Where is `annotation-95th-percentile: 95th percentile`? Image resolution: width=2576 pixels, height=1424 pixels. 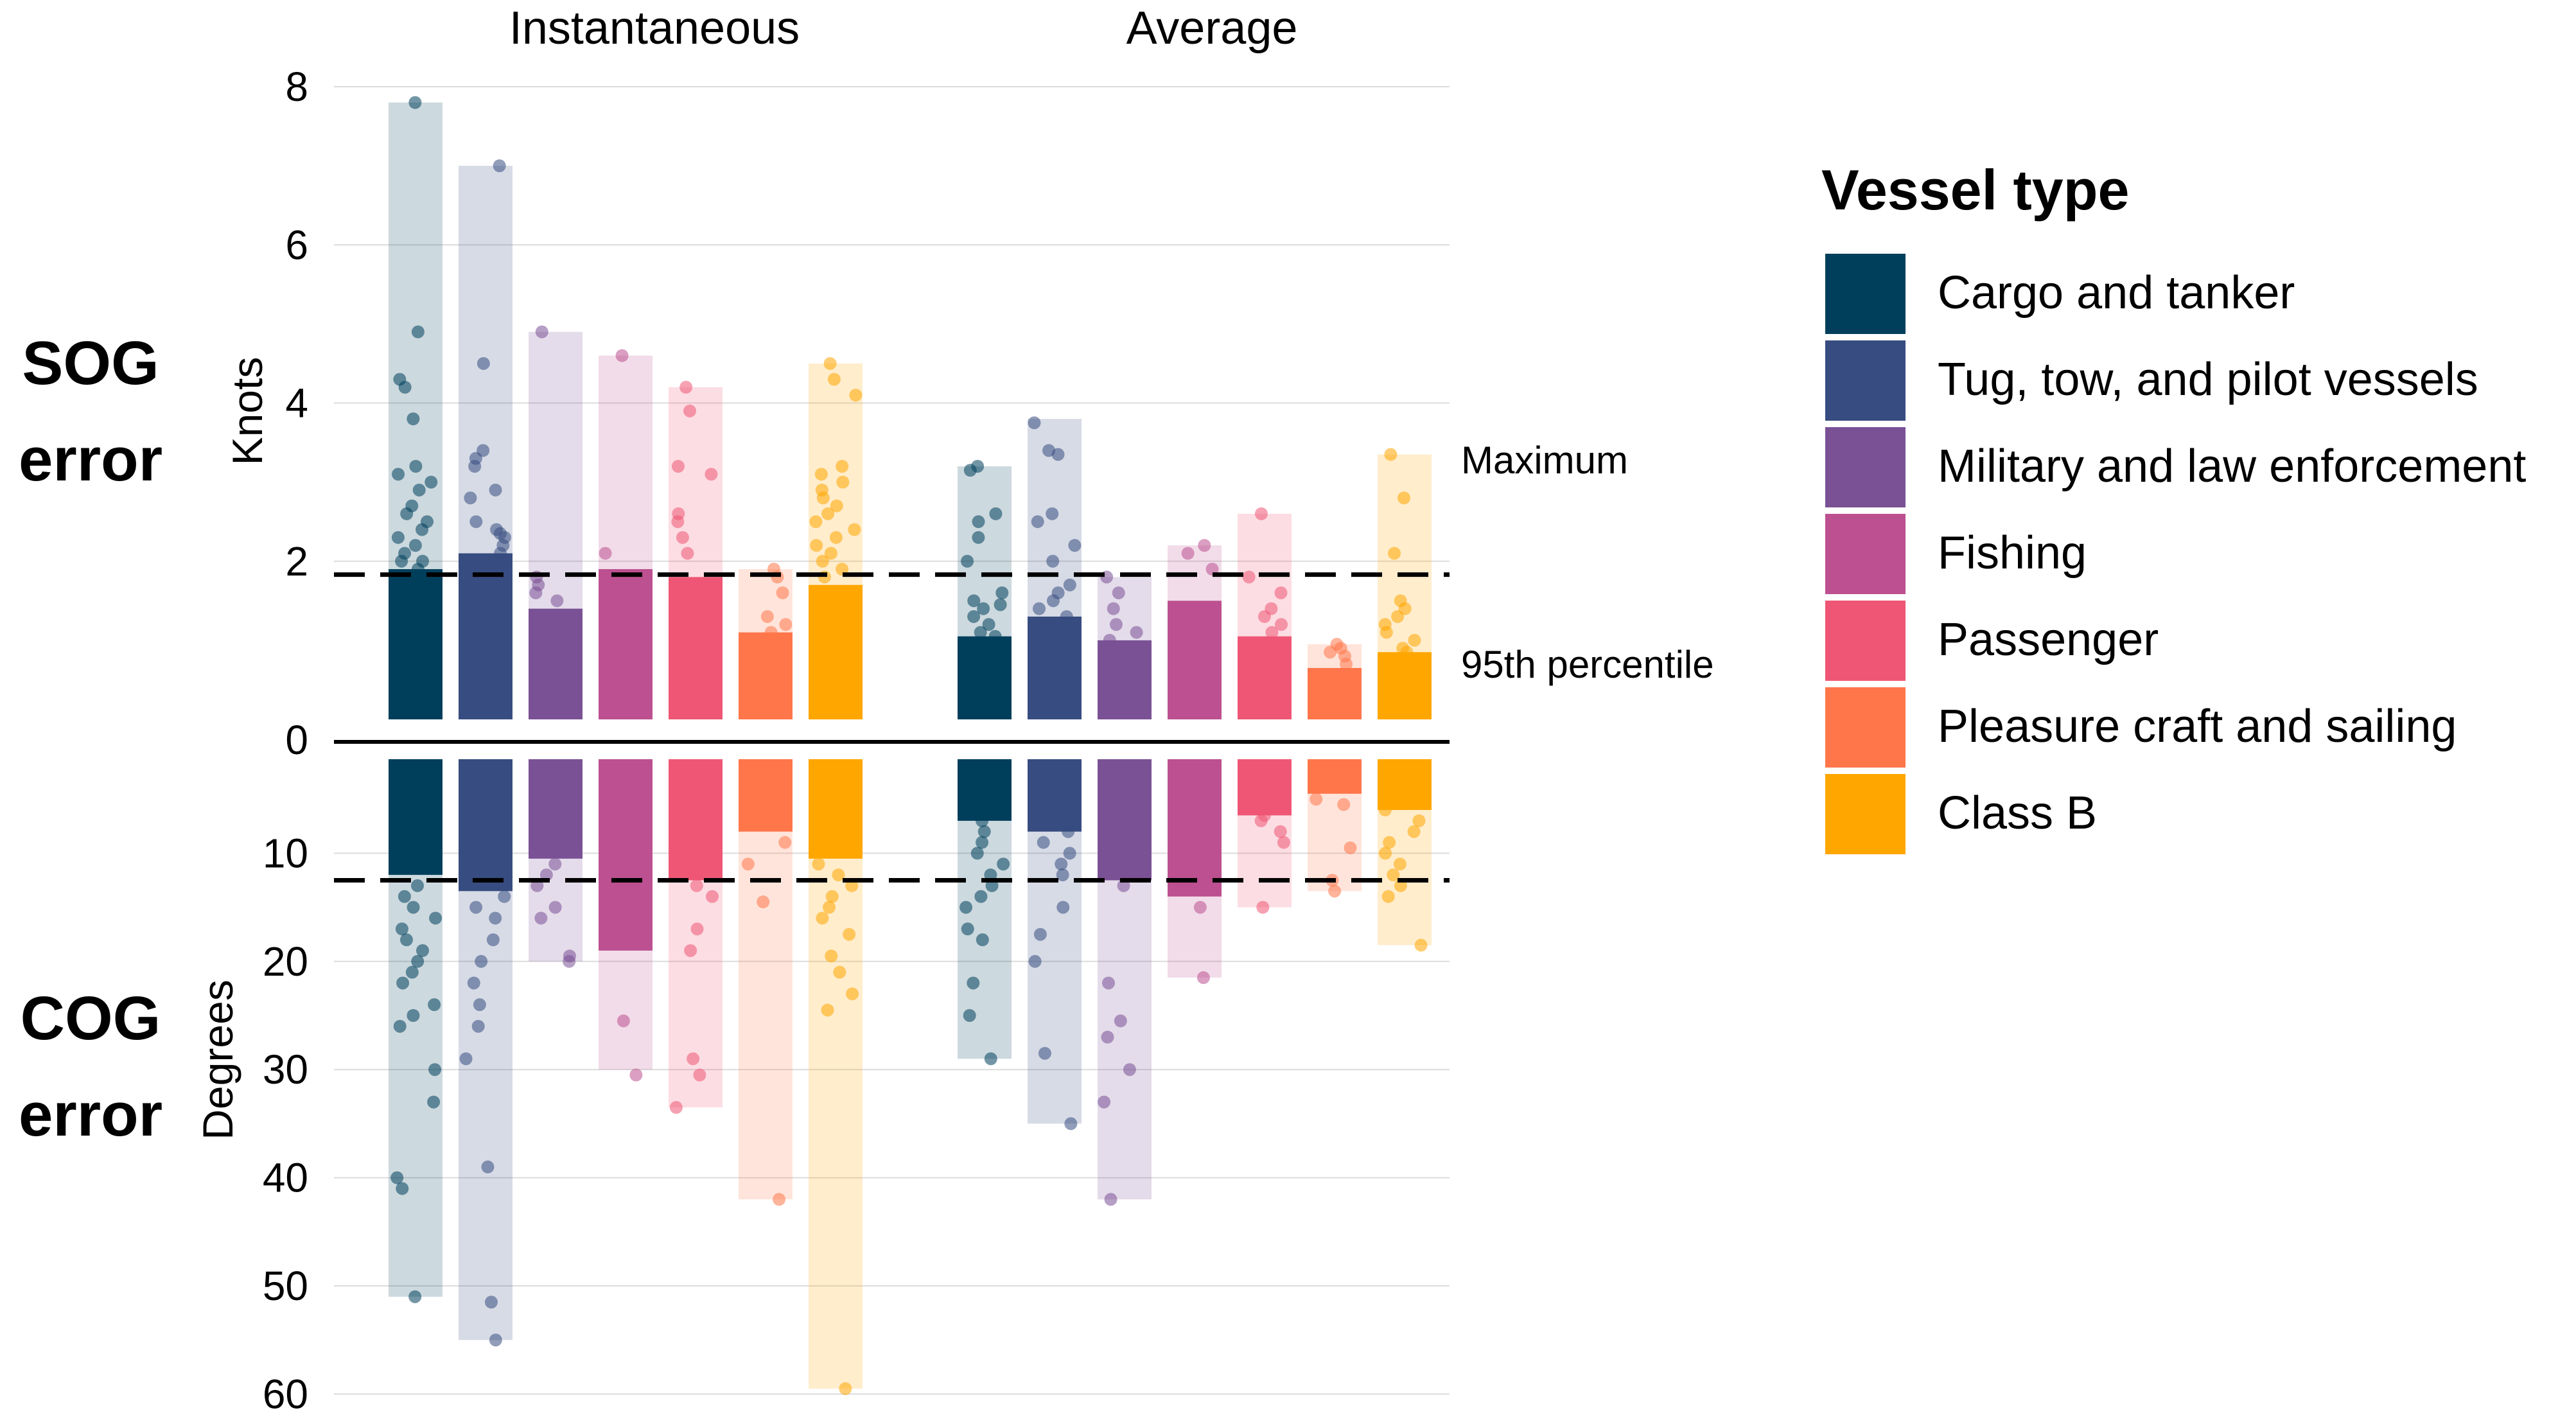 annotation-95th-percentile: 95th percentile is located at coordinates (1588, 664).